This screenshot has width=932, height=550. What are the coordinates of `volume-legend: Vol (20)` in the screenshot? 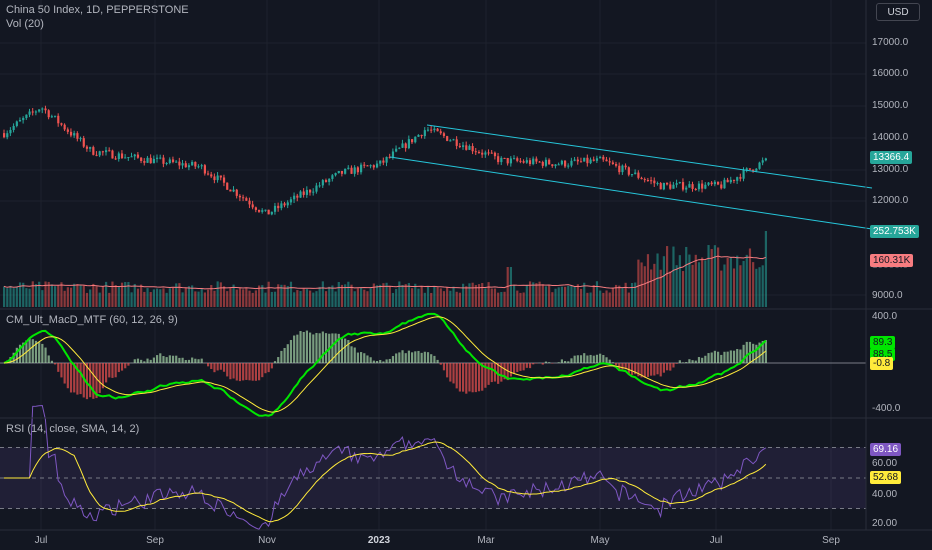 It's located at (25, 24).